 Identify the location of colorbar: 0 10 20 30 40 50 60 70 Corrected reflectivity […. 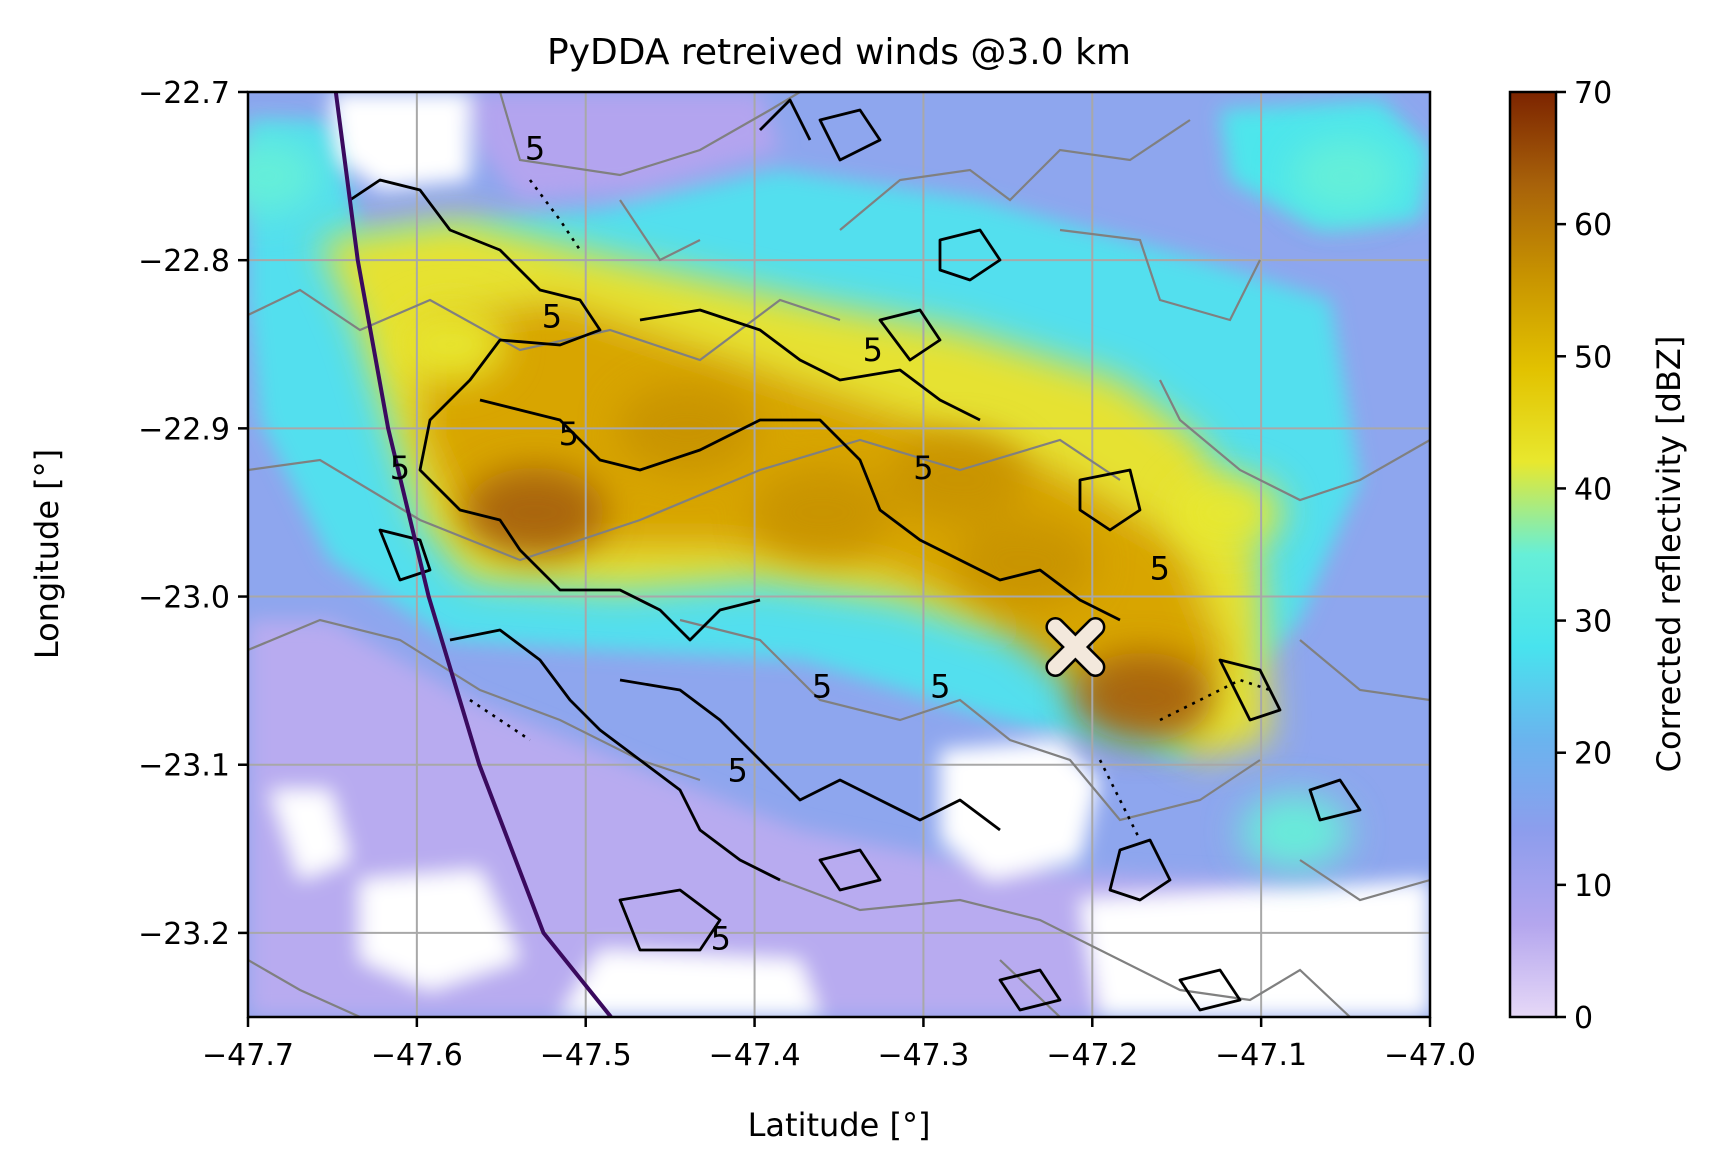
(1598, 556).